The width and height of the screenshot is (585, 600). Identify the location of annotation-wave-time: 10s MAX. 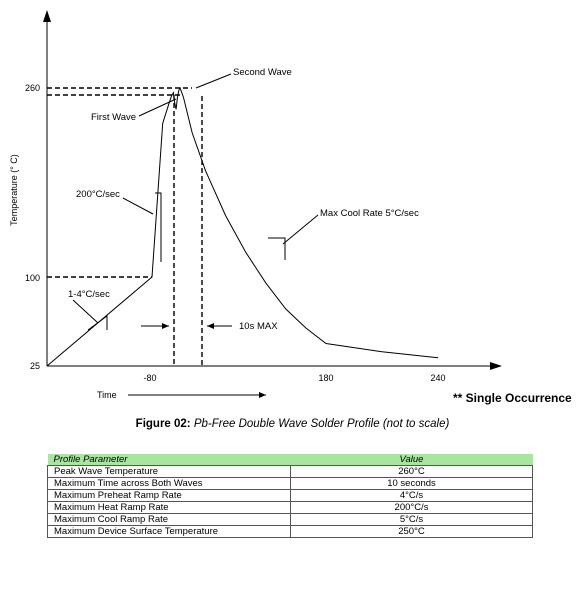
(258, 326).